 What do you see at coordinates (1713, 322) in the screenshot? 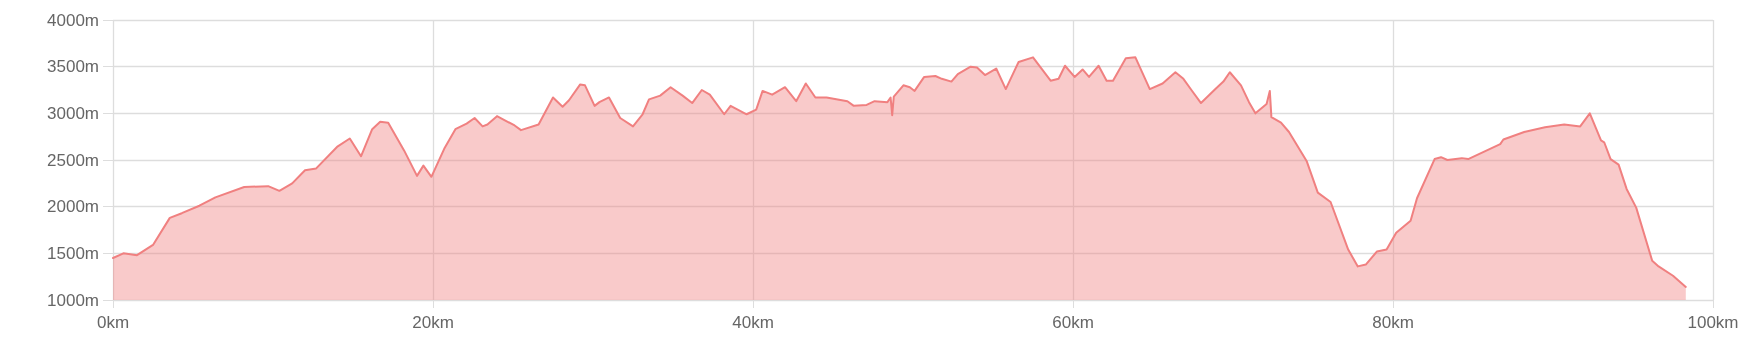
I see `x-tick-label: 100km` at bounding box center [1713, 322].